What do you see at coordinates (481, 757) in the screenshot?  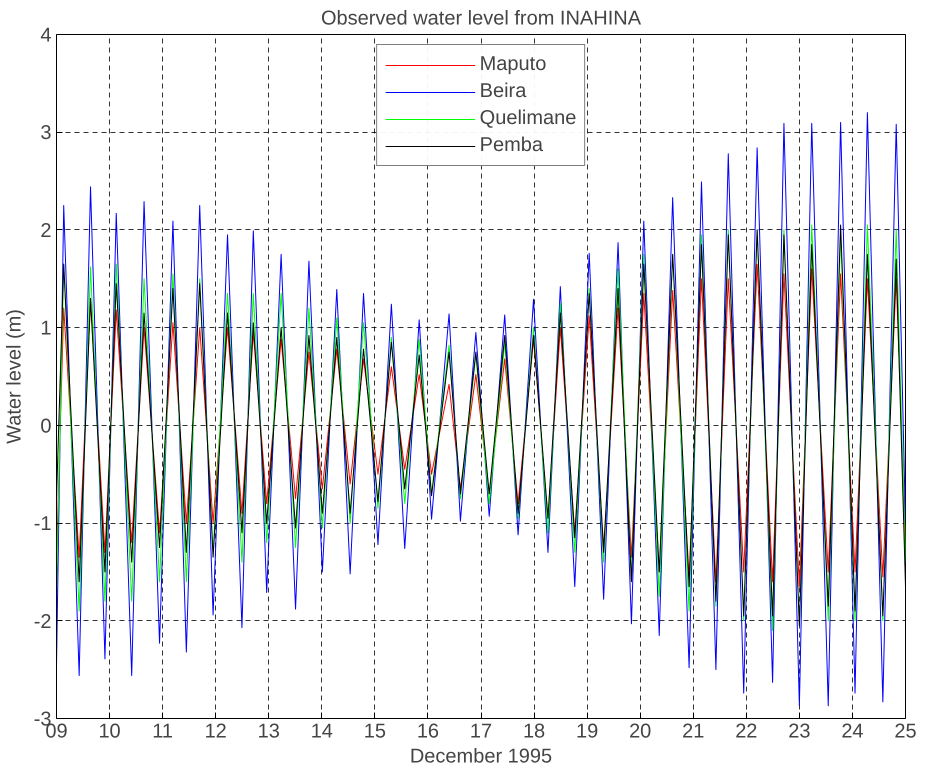 I see `x-axis-title: December 1995` at bounding box center [481, 757].